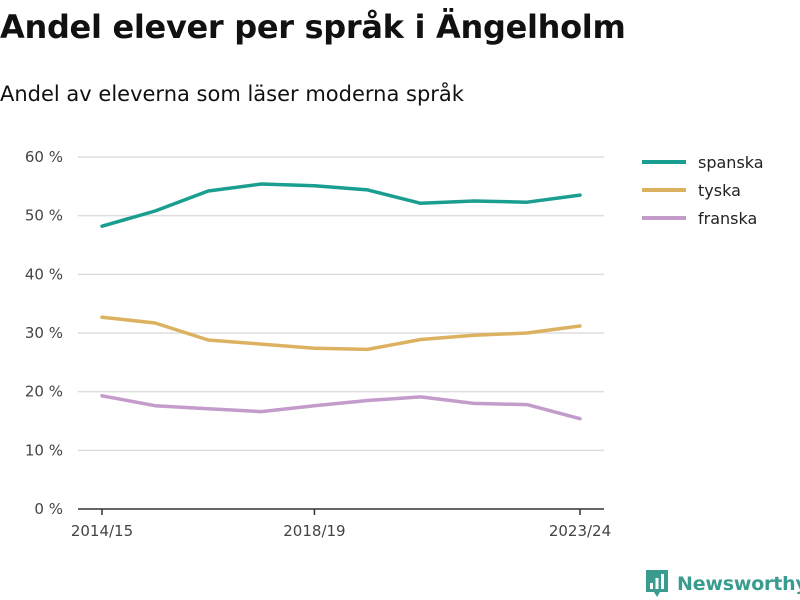 This screenshot has height=600, width=800. I want to click on y-tick-label: 40 %, so click(44, 274).